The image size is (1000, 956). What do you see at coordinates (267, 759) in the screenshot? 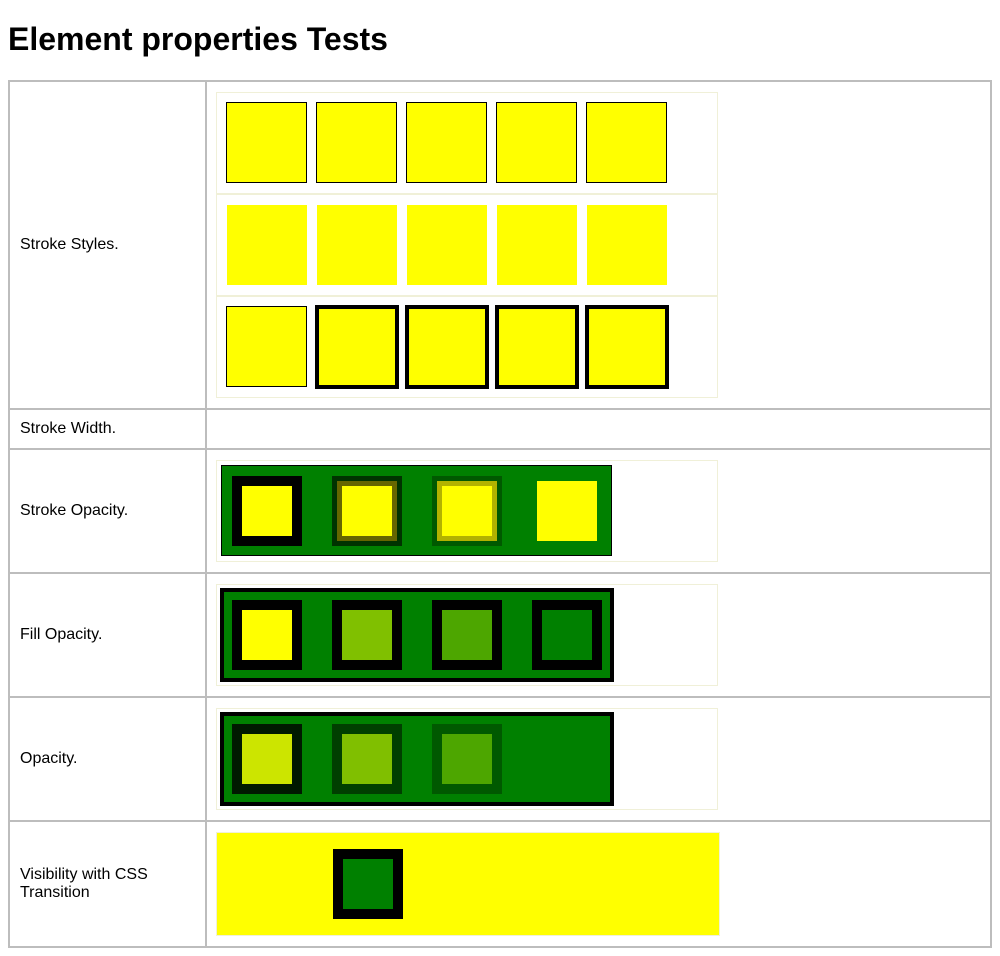
I see `high-opacity-square` at bounding box center [267, 759].